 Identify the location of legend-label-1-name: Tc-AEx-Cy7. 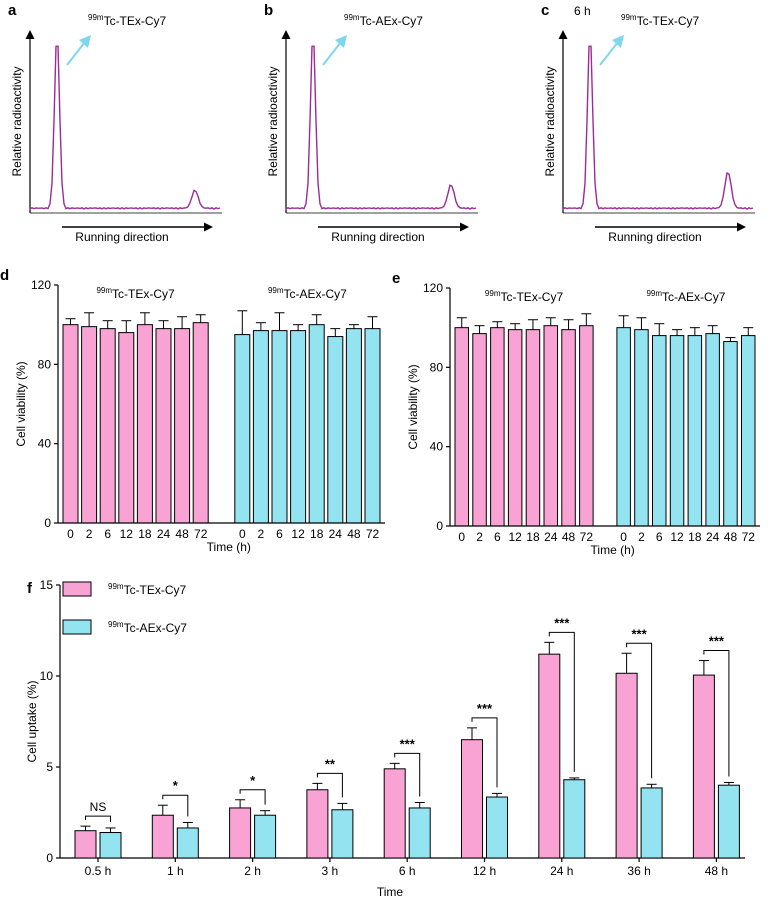
(156, 628).